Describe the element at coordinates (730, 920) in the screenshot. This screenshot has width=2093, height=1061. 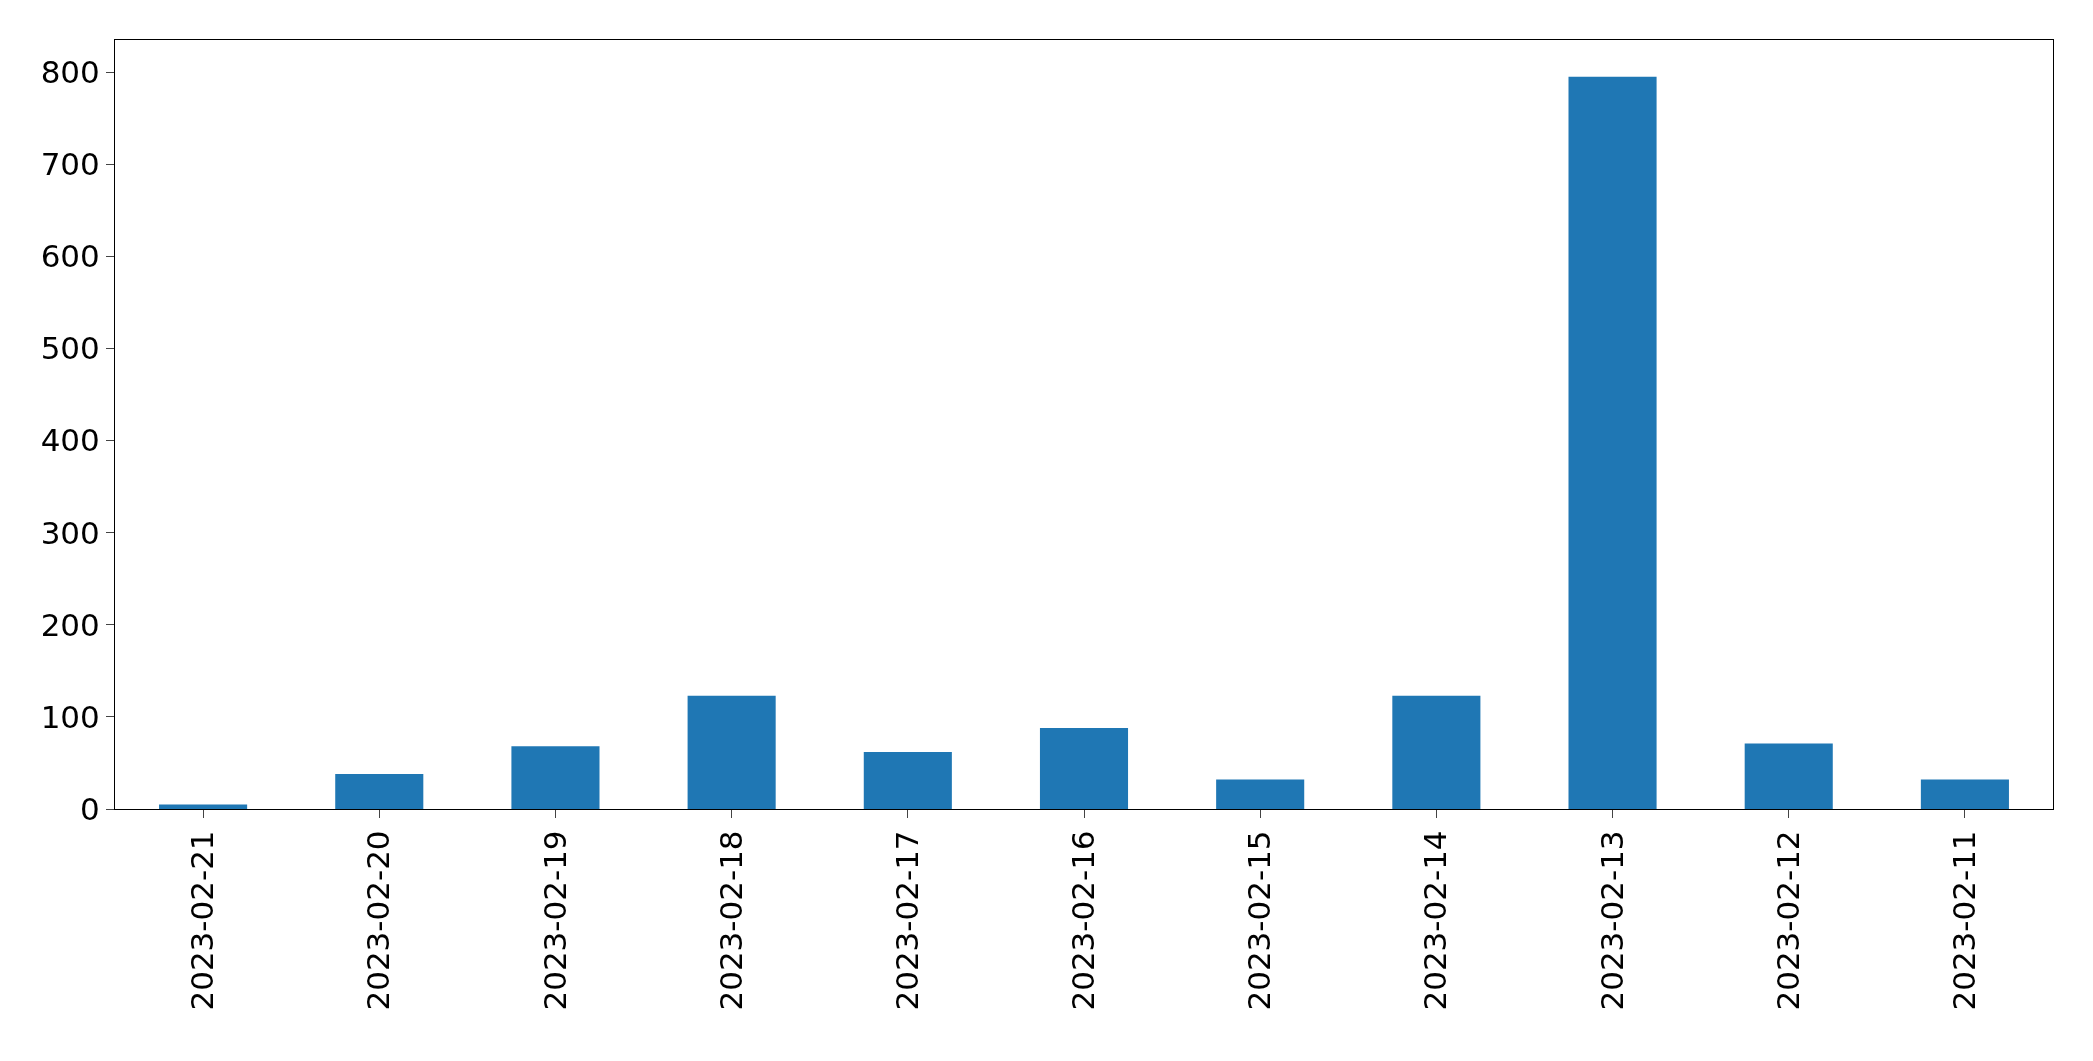
I see `x-tick-label: 2023-02-18` at that location.